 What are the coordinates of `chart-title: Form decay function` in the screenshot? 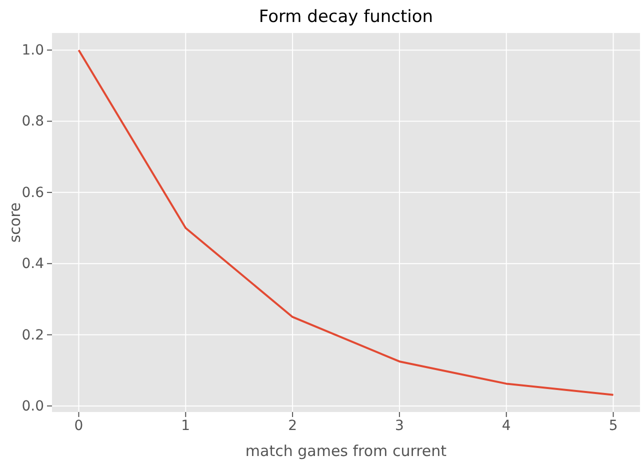 It's located at (346, 17).